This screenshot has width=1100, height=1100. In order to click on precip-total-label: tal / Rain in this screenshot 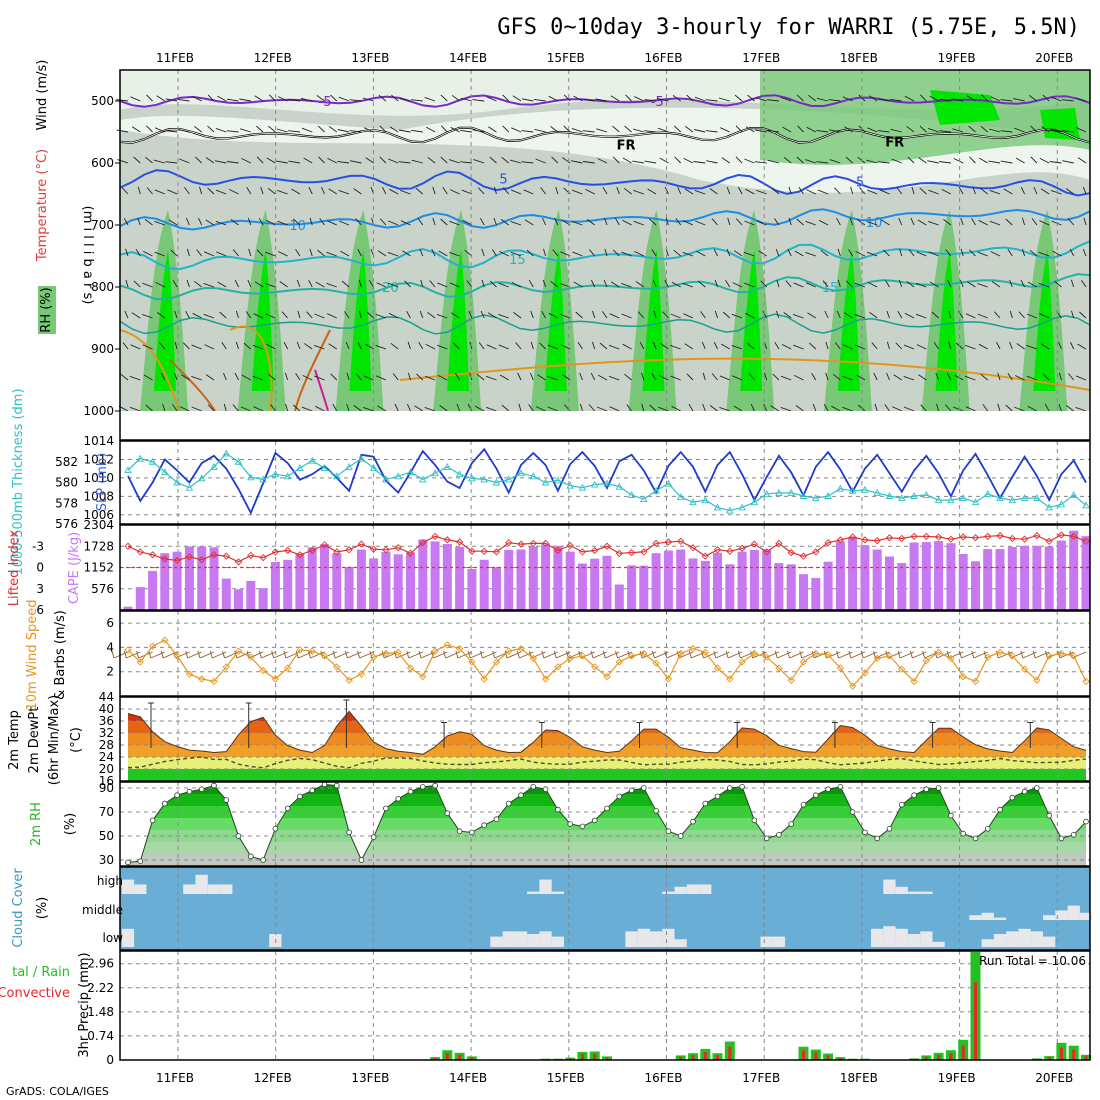, I will do `click(41, 972)`.